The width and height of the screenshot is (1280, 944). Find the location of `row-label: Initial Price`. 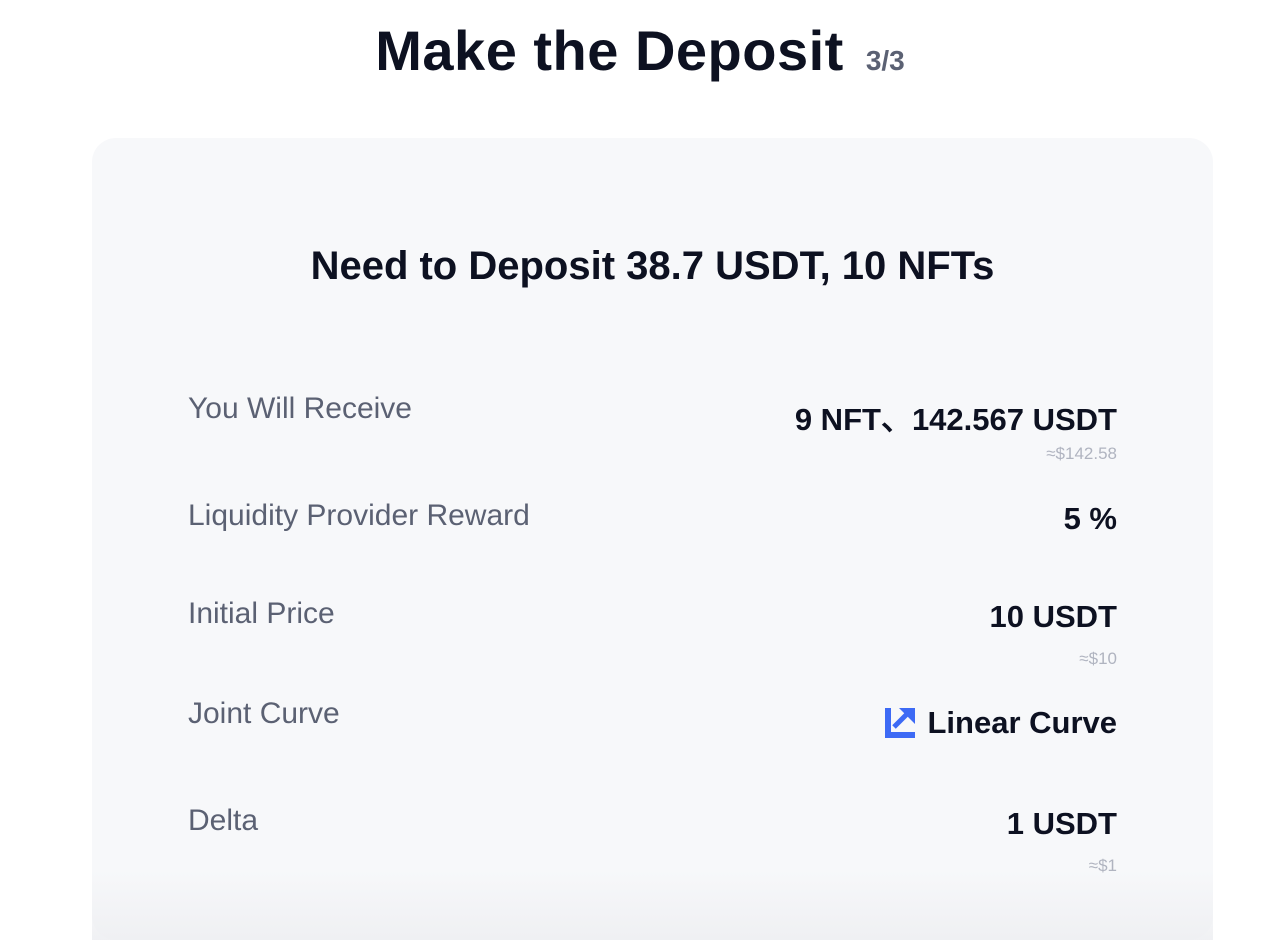

row-label: Initial Price is located at coordinates (261, 613).